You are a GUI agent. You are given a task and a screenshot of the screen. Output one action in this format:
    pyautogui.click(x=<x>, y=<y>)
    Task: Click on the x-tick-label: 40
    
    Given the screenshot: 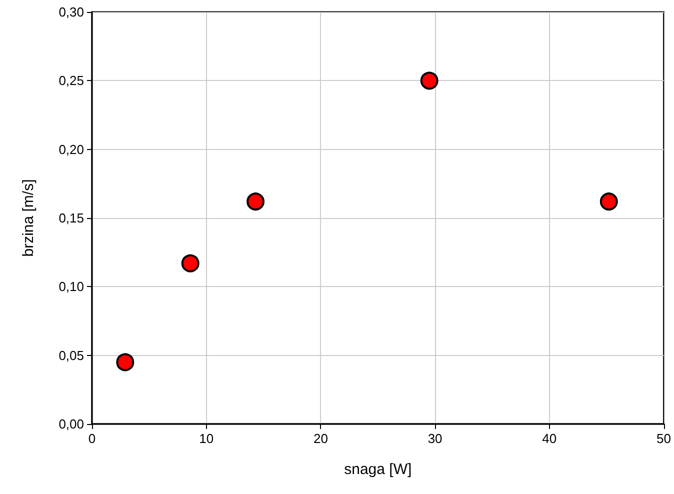 What is the action you would take?
    pyautogui.click(x=549, y=438)
    